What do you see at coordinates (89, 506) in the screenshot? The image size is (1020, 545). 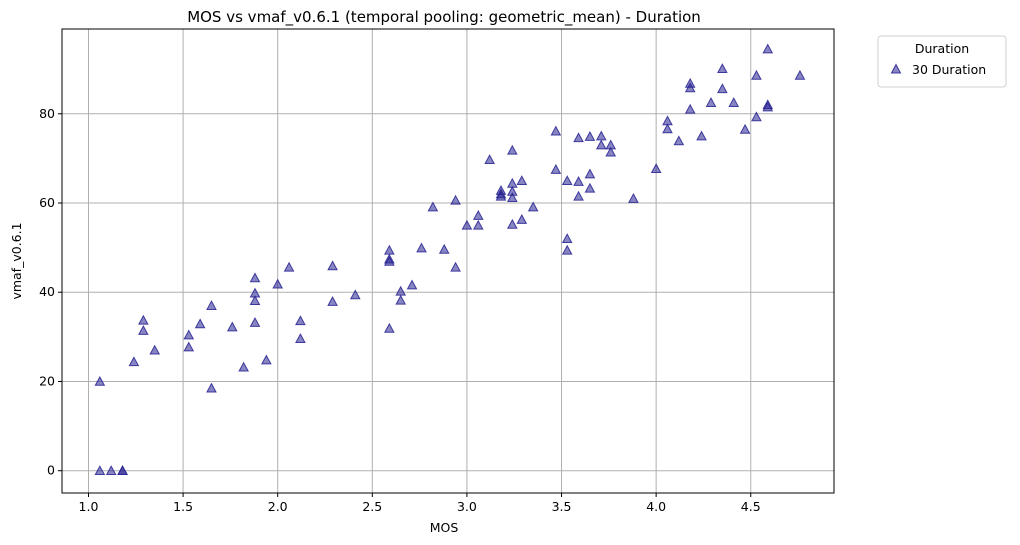 I see `x-tick-label: 1.0` at bounding box center [89, 506].